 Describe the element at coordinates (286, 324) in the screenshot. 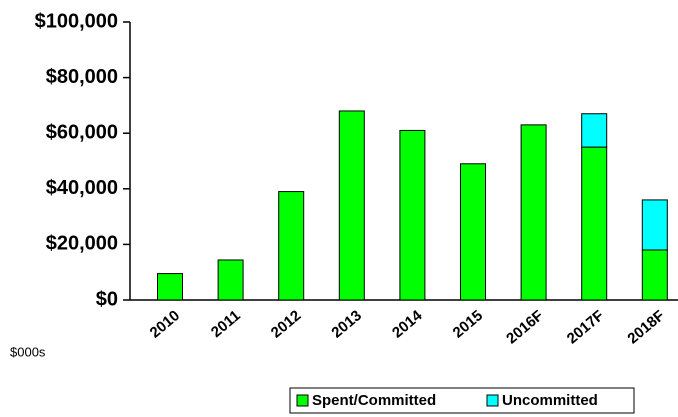

I see `x-tick-label: 2012` at that location.